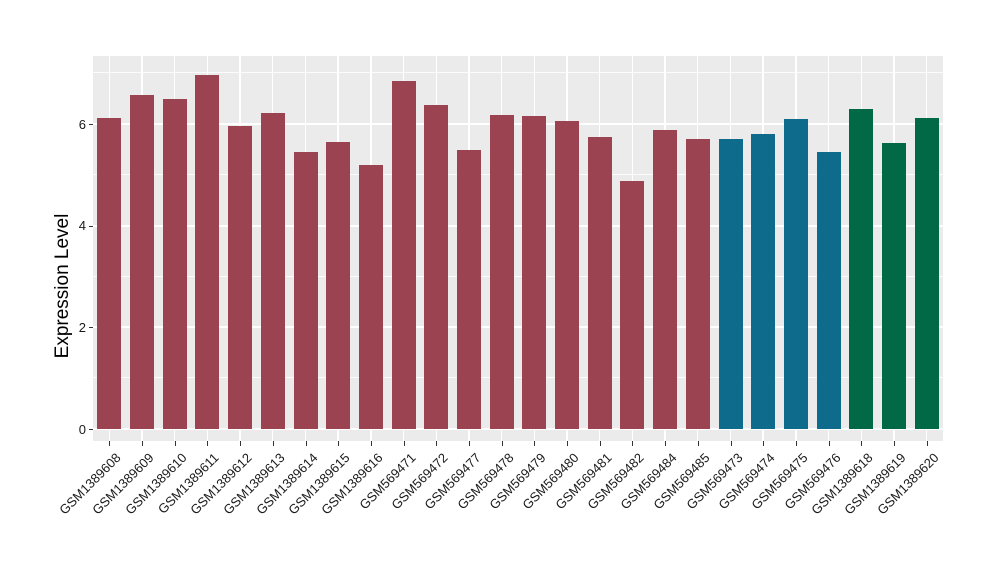  I want to click on bar-GSM1389612, so click(240, 277).